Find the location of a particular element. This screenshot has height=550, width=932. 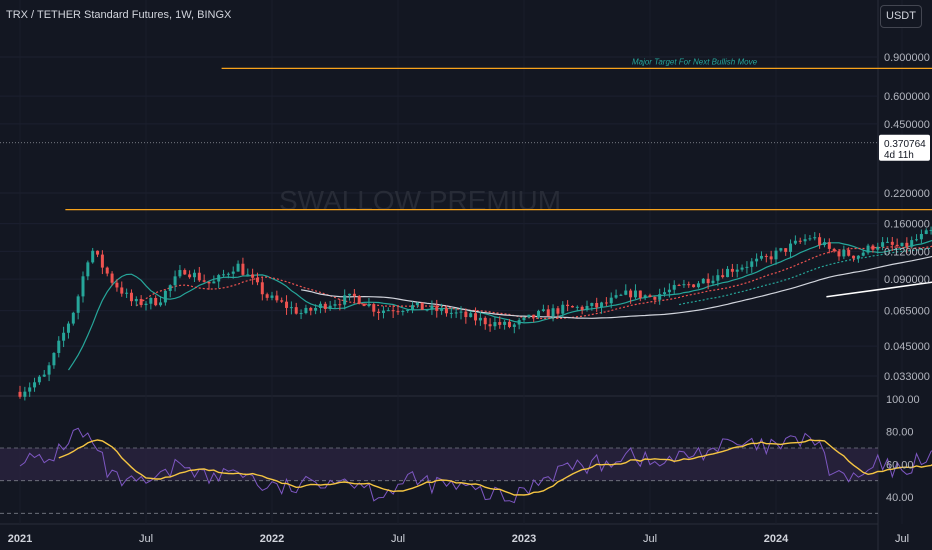

target-level-label: Major Target For Next Bullish Move is located at coordinates (695, 61).